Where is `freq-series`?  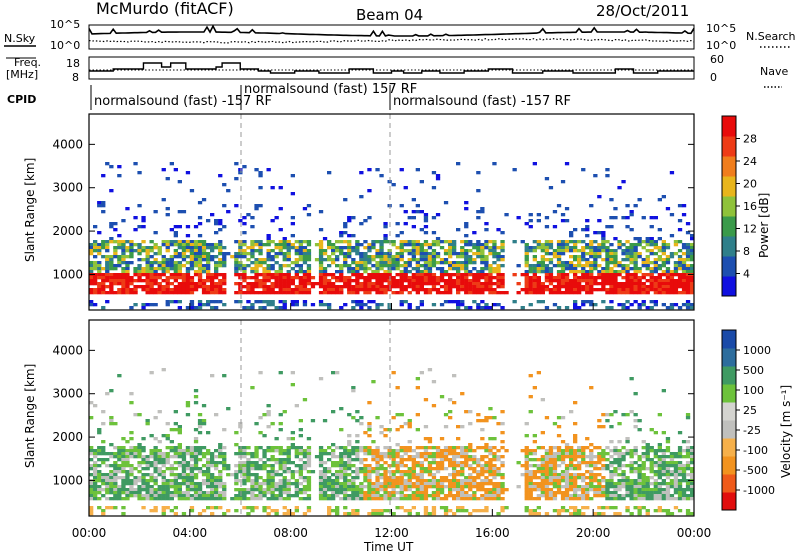
freq-series is located at coordinates (391, 68).